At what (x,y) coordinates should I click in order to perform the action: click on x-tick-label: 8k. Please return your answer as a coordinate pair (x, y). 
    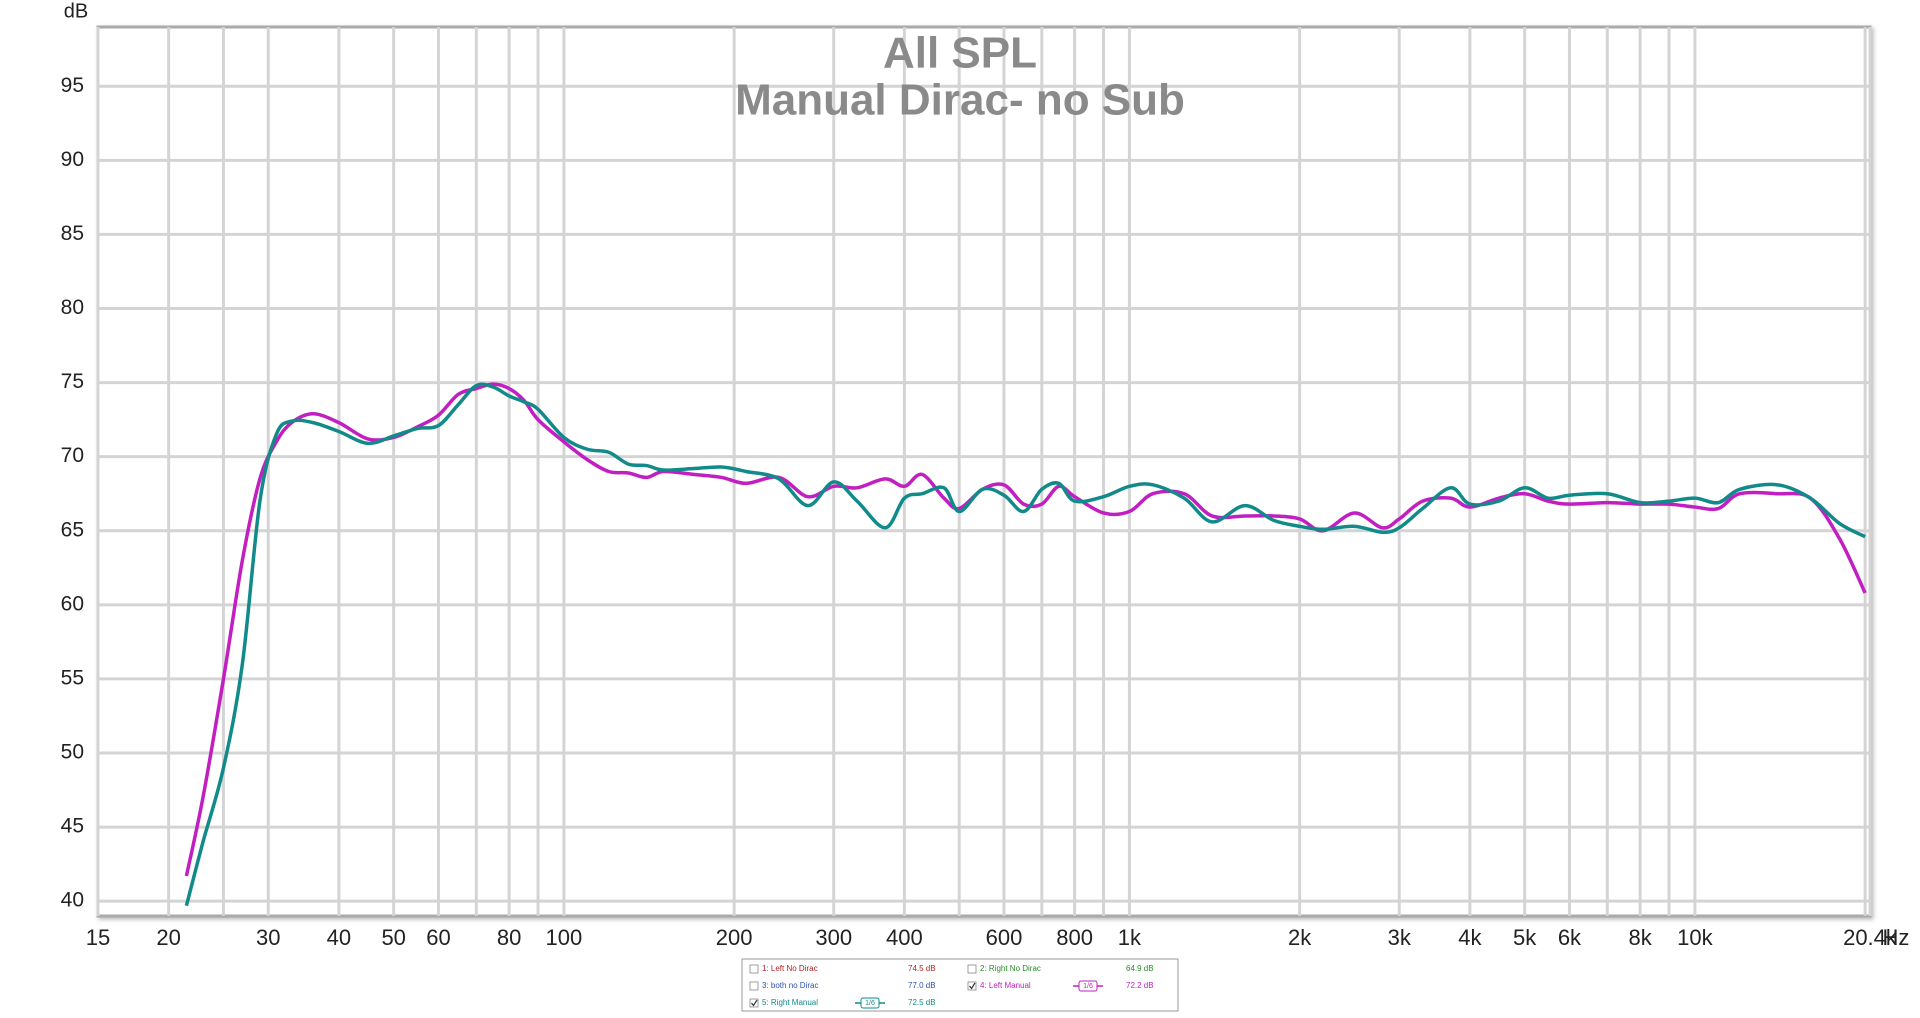
    Looking at the image, I should click on (1640, 937).